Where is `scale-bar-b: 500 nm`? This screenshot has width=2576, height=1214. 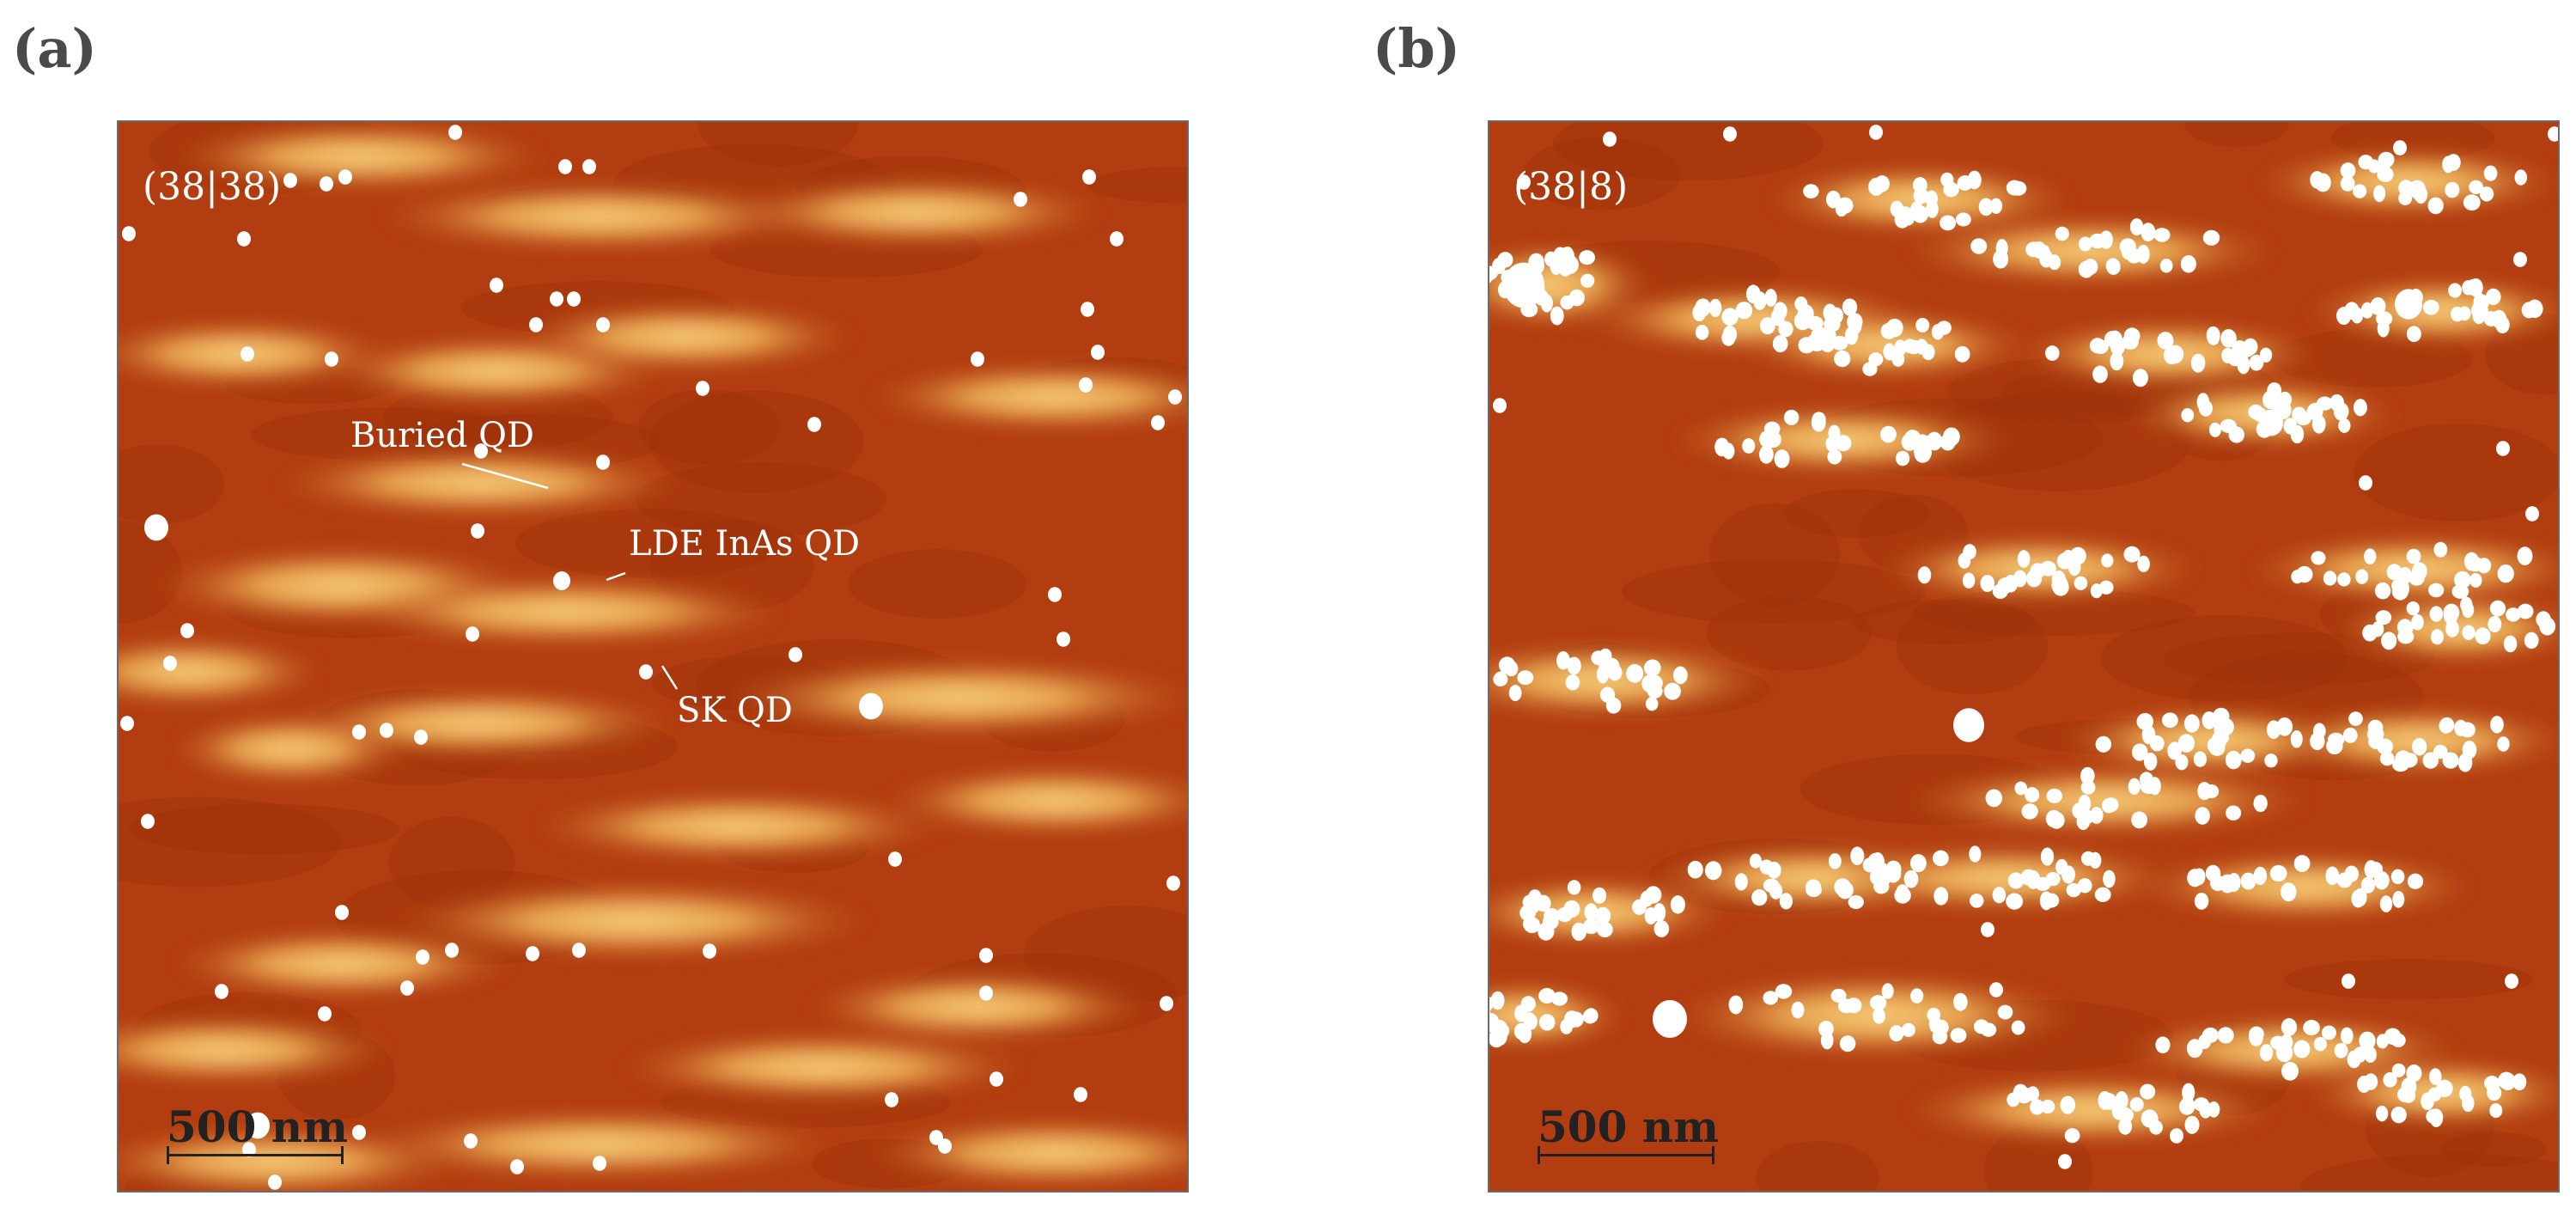
scale-bar-b: 500 nm is located at coordinates (1628, 1135).